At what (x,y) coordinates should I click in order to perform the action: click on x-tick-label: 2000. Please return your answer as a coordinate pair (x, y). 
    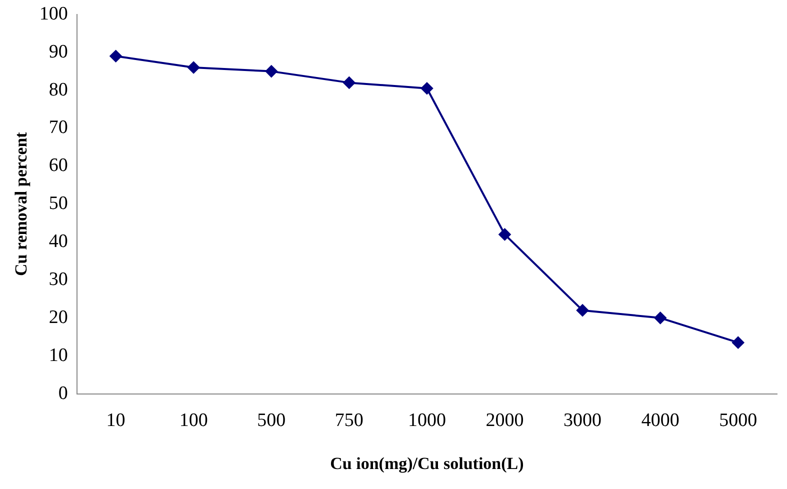
    Looking at the image, I should click on (505, 421).